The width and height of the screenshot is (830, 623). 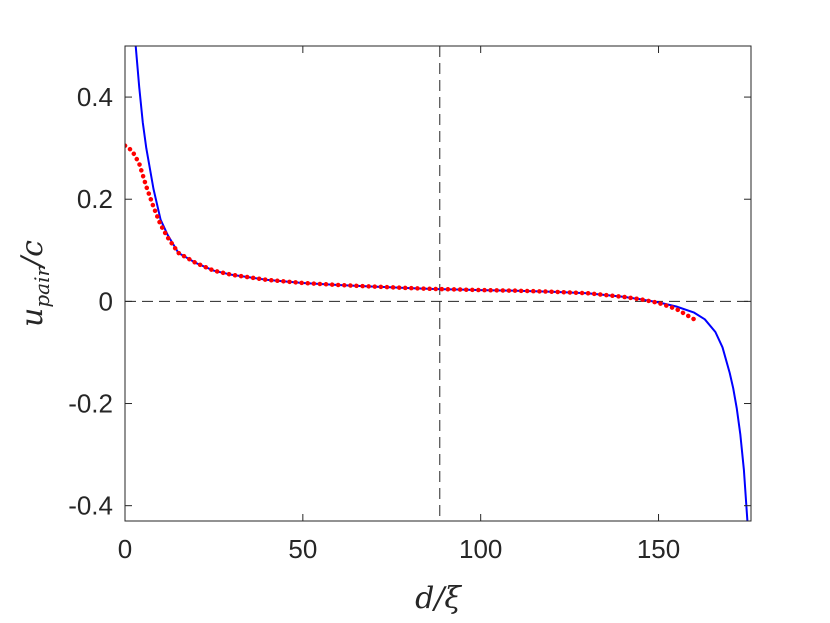 What do you see at coordinates (658, 549) in the screenshot?
I see `x-tick-label: 150` at bounding box center [658, 549].